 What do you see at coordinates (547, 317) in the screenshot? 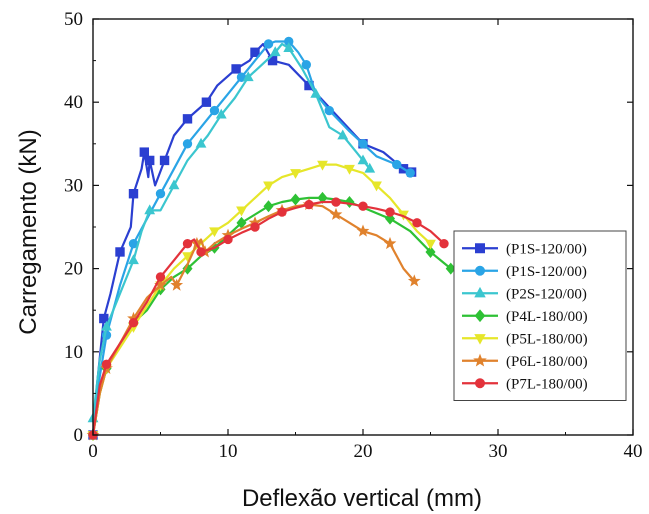
I see `legend-label: (P4L-180/00)` at bounding box center [547, 317].